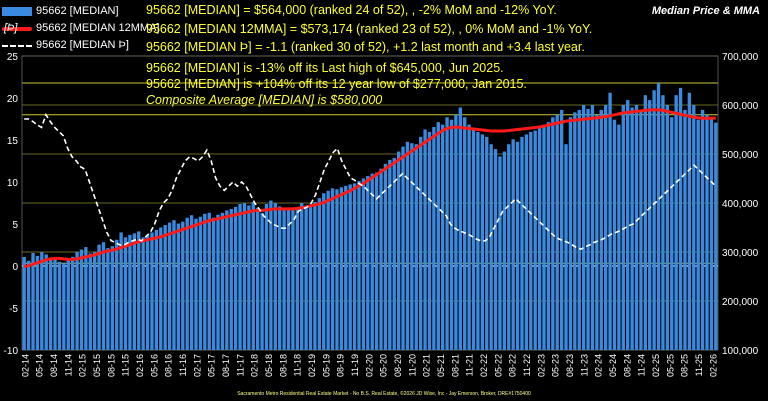 The height and width of the screenshot is (401, 768). I want to click on legend-label-median: 95662 [MEDIAN], so click(77, 11).